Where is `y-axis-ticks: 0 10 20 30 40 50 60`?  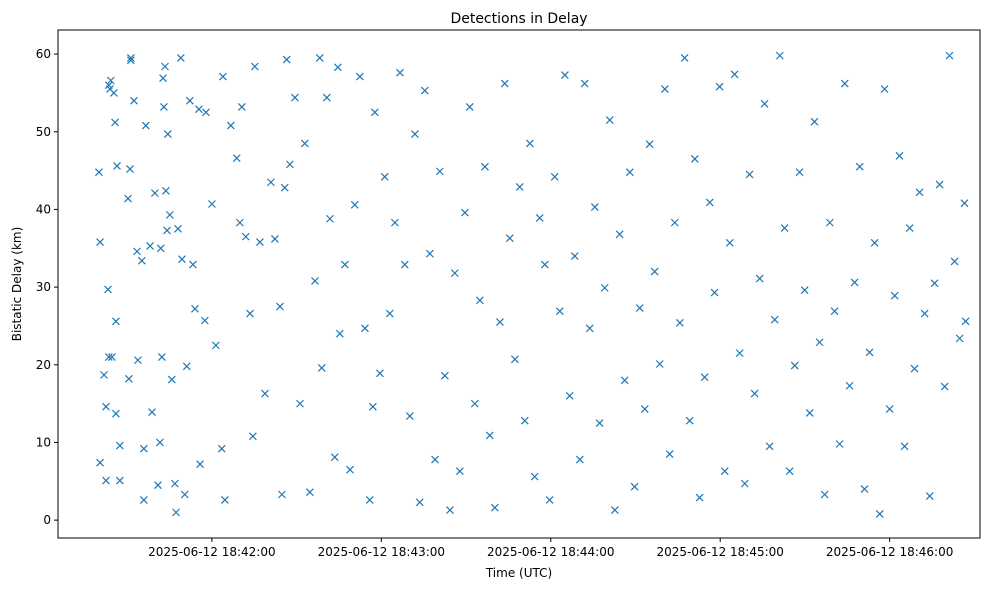 y-axis-ticks: 0 10 20 30 40 50 60 is located at coordinates (47, 287).